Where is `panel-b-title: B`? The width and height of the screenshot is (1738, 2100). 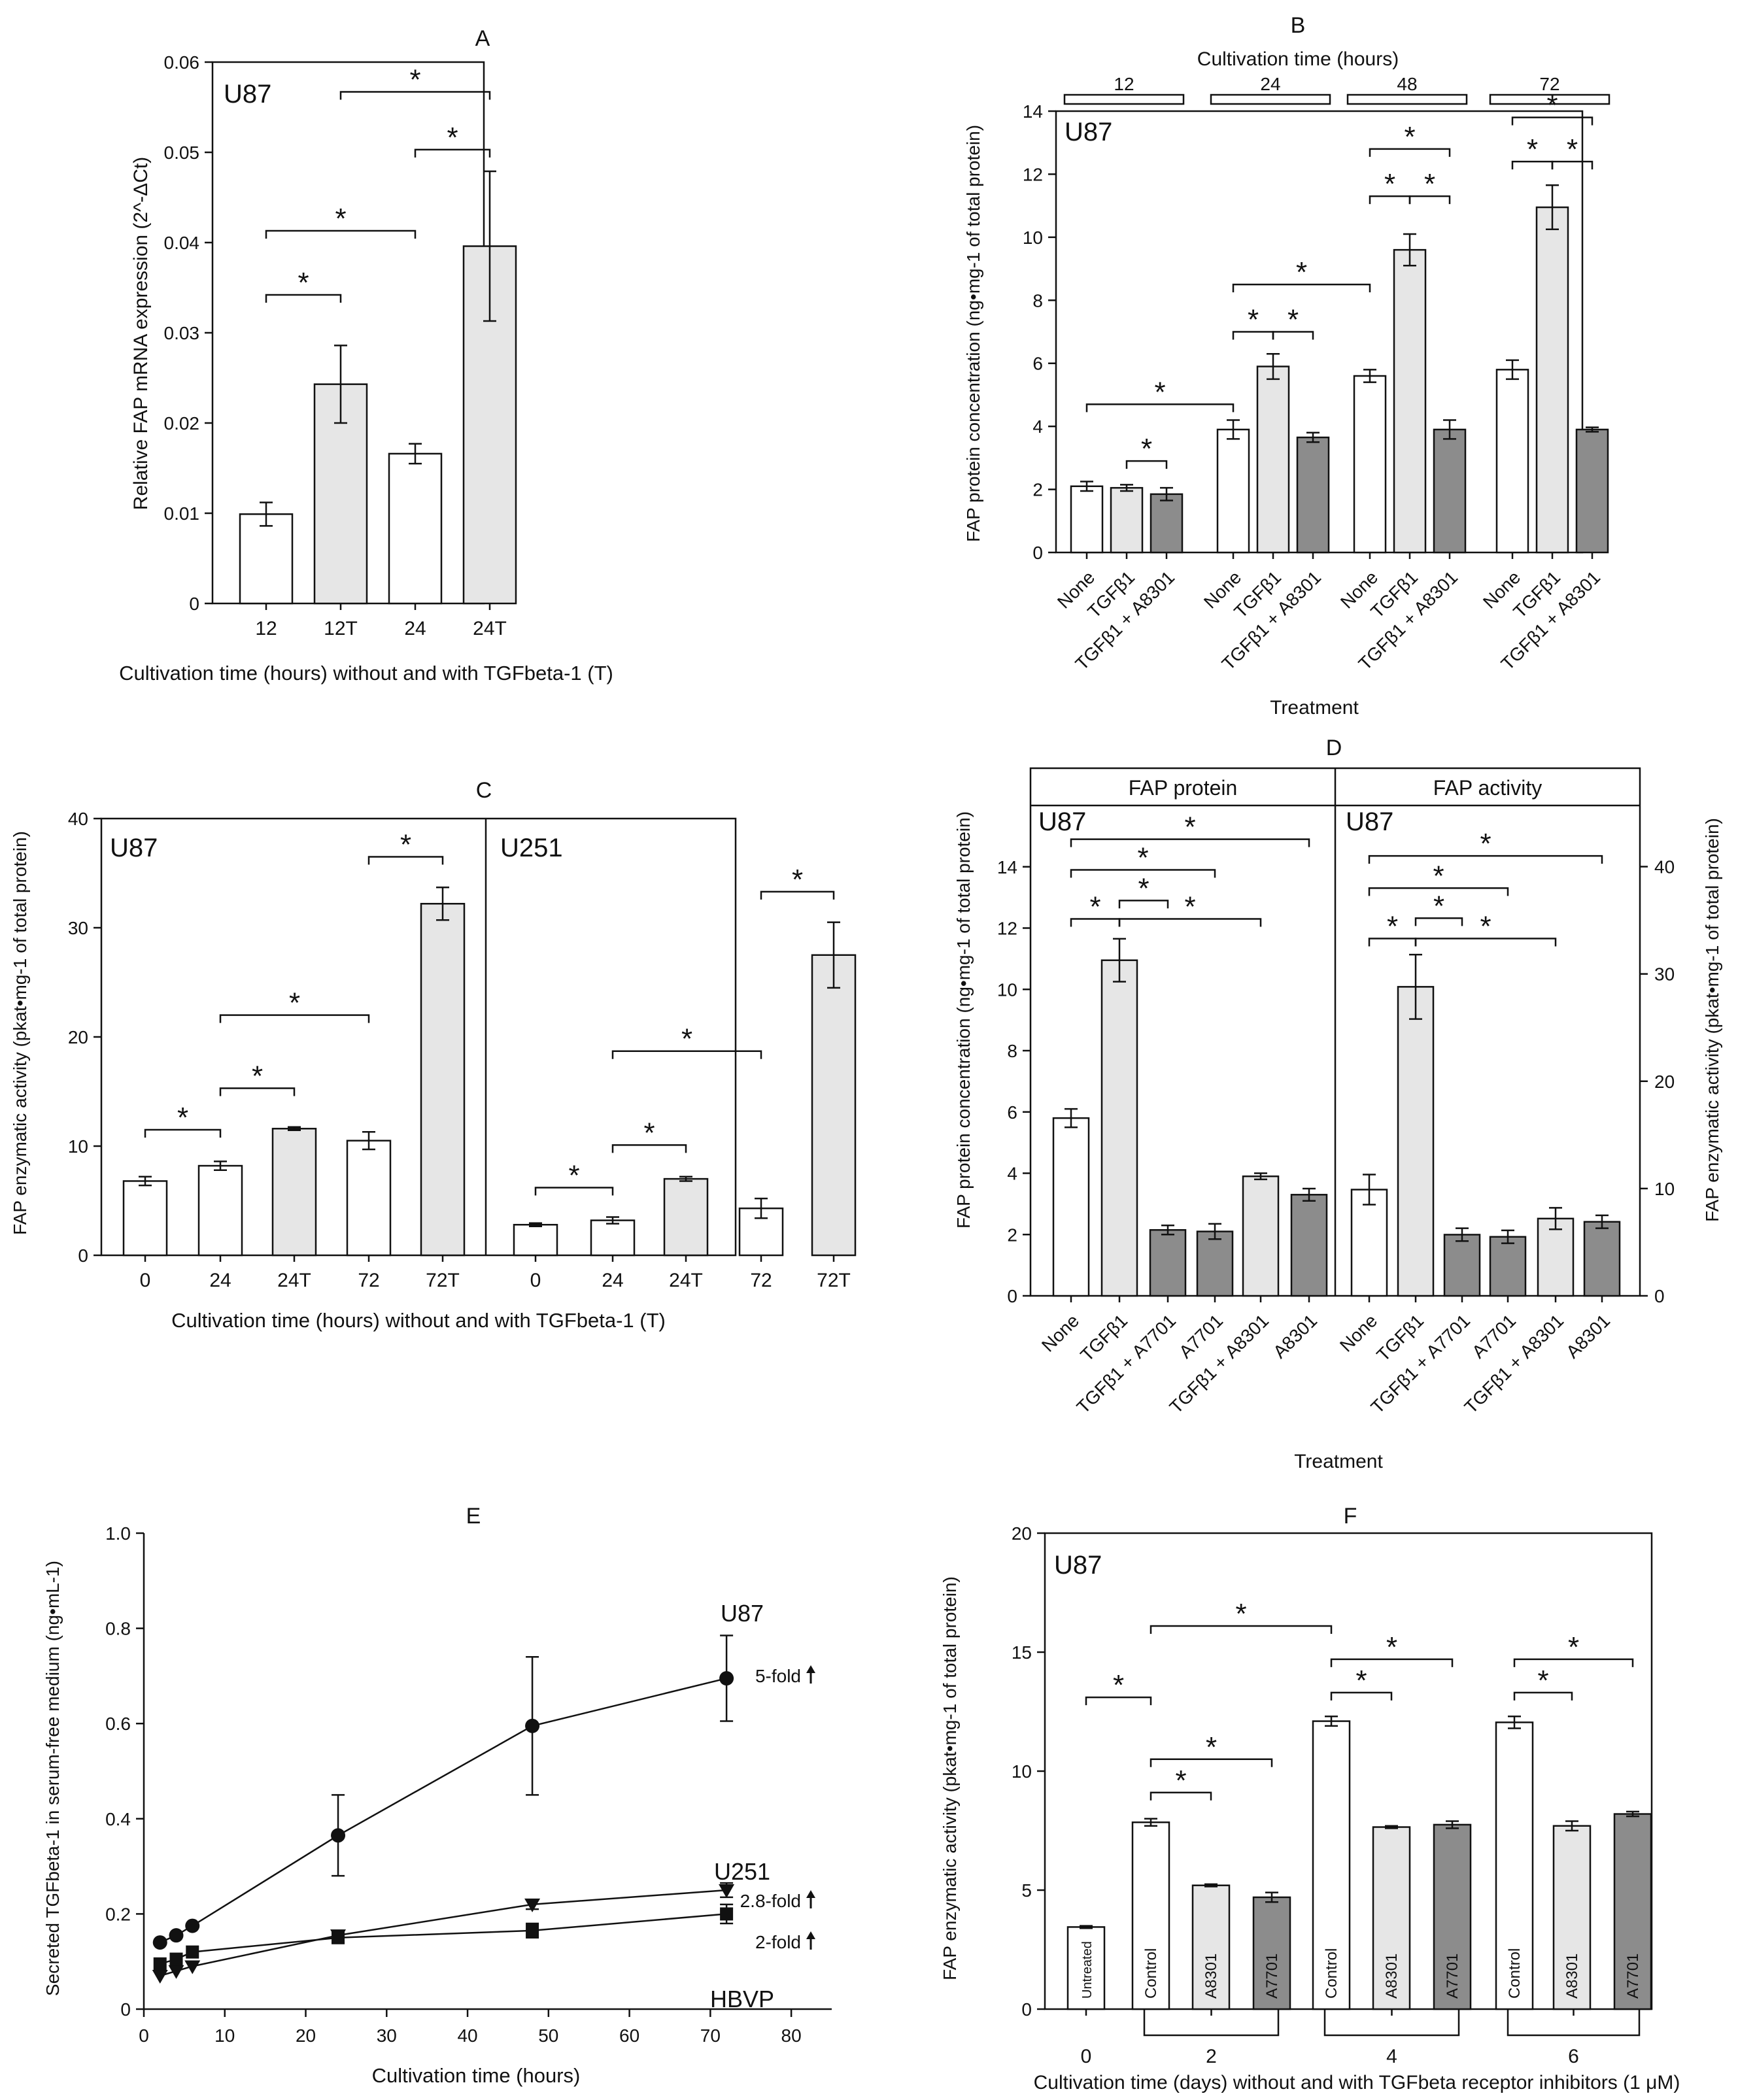 panel-b-title: B is located at coordinates (1298, 25).